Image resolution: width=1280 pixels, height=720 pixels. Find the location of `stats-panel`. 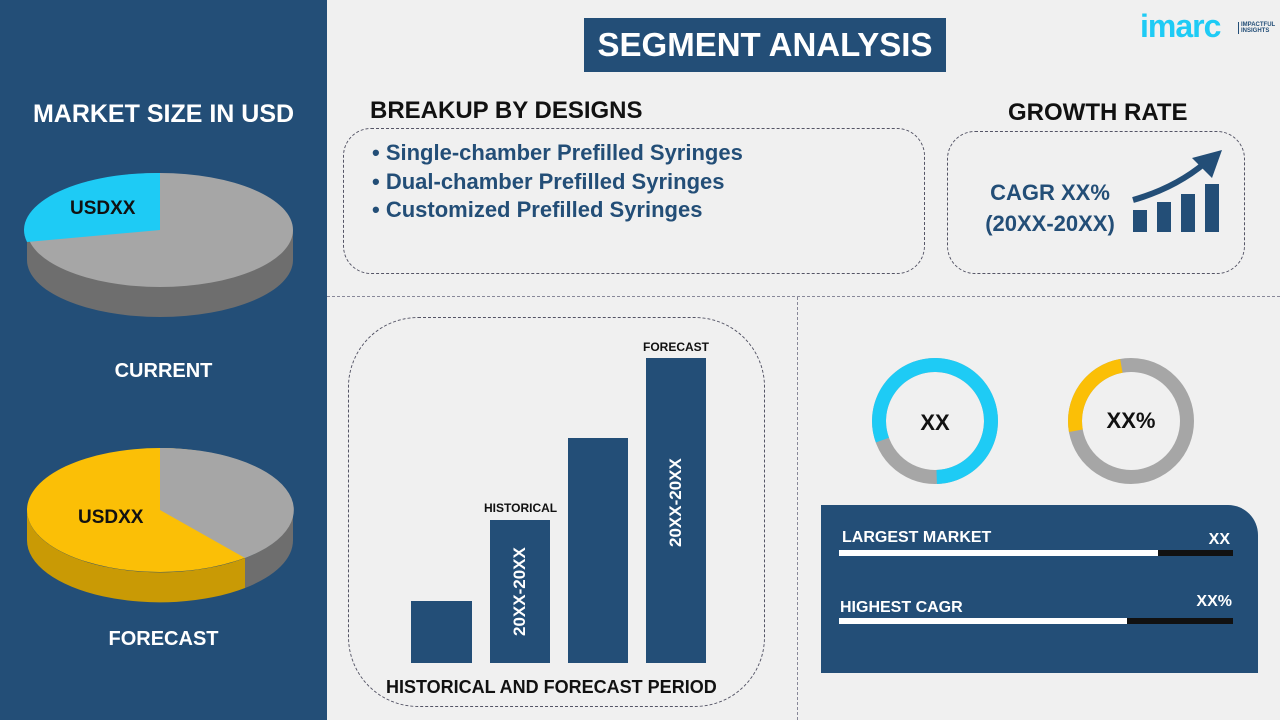

stats-panel is located at coordinates (1039, 589).